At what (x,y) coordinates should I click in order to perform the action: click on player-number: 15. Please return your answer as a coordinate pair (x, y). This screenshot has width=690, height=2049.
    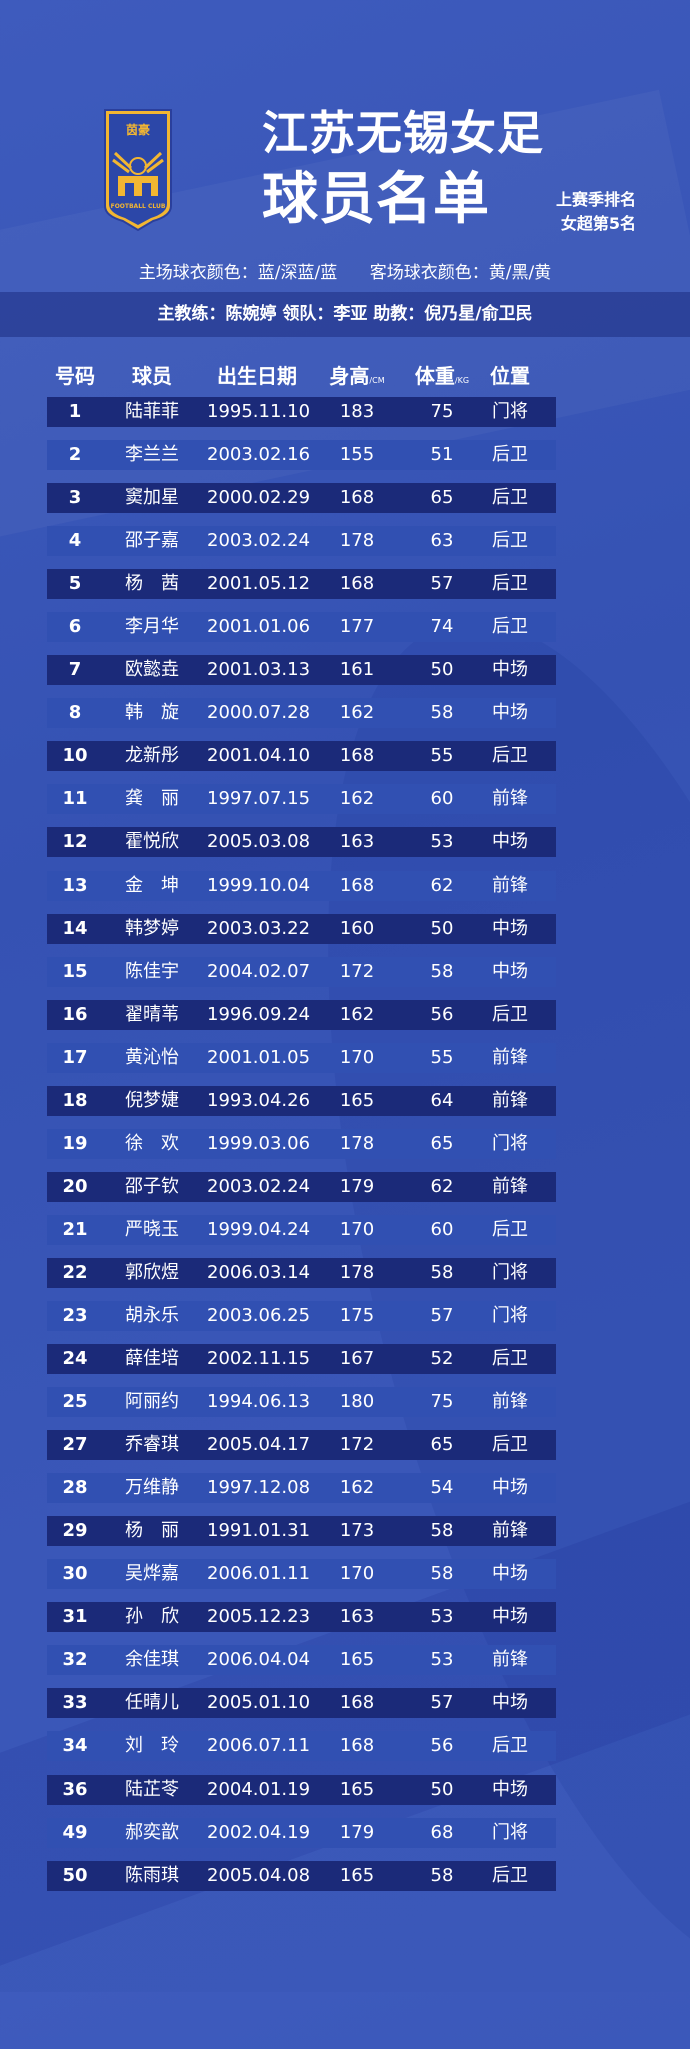
    Looking at the image, I should click on (75, 971).